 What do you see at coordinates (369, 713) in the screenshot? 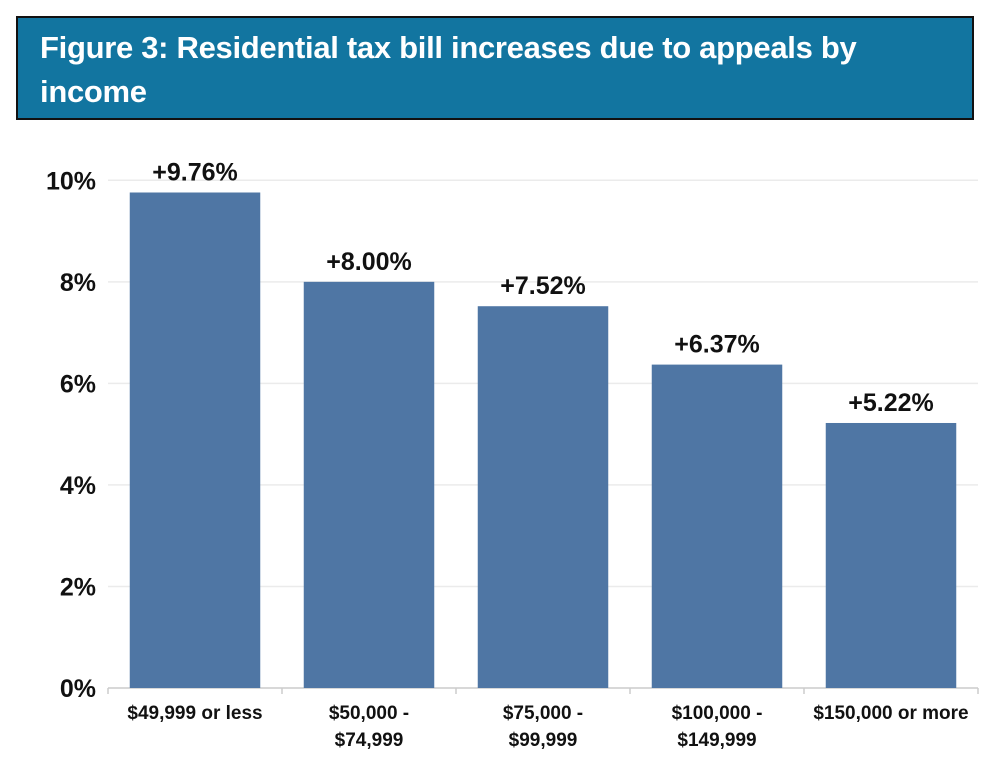
I see `x-category-label: $50,000 -` at bounding box center [369, 713].